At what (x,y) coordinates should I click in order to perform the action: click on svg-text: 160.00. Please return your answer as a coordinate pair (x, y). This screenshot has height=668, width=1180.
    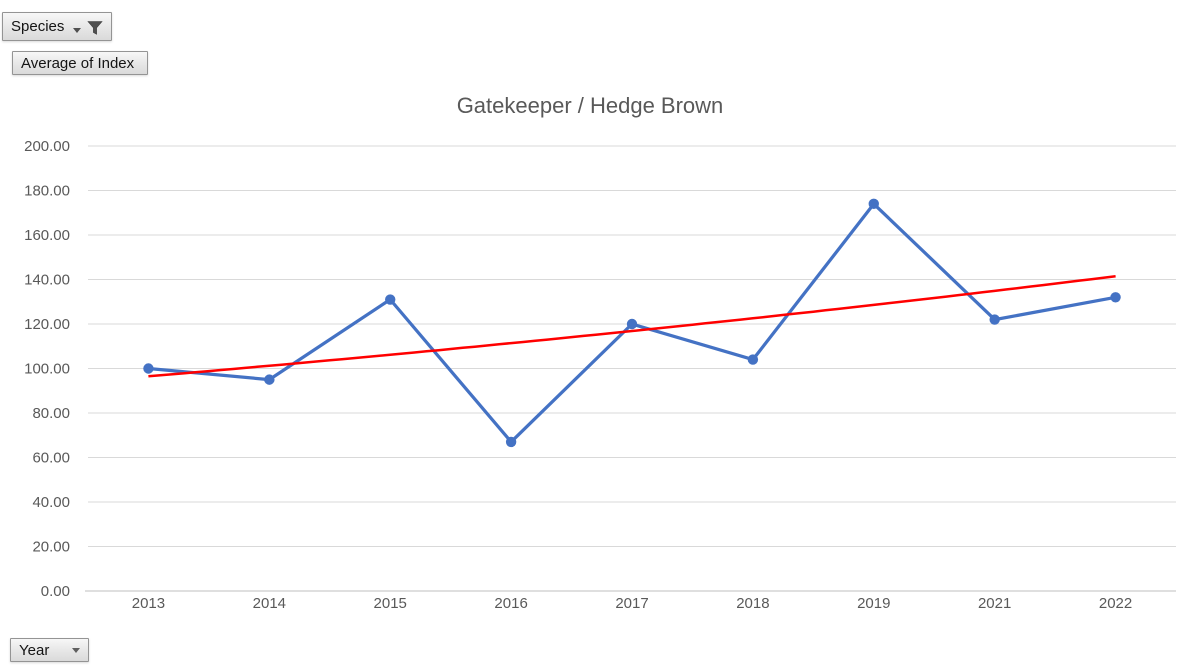
    Looking at the image, I should click on (47, 235).